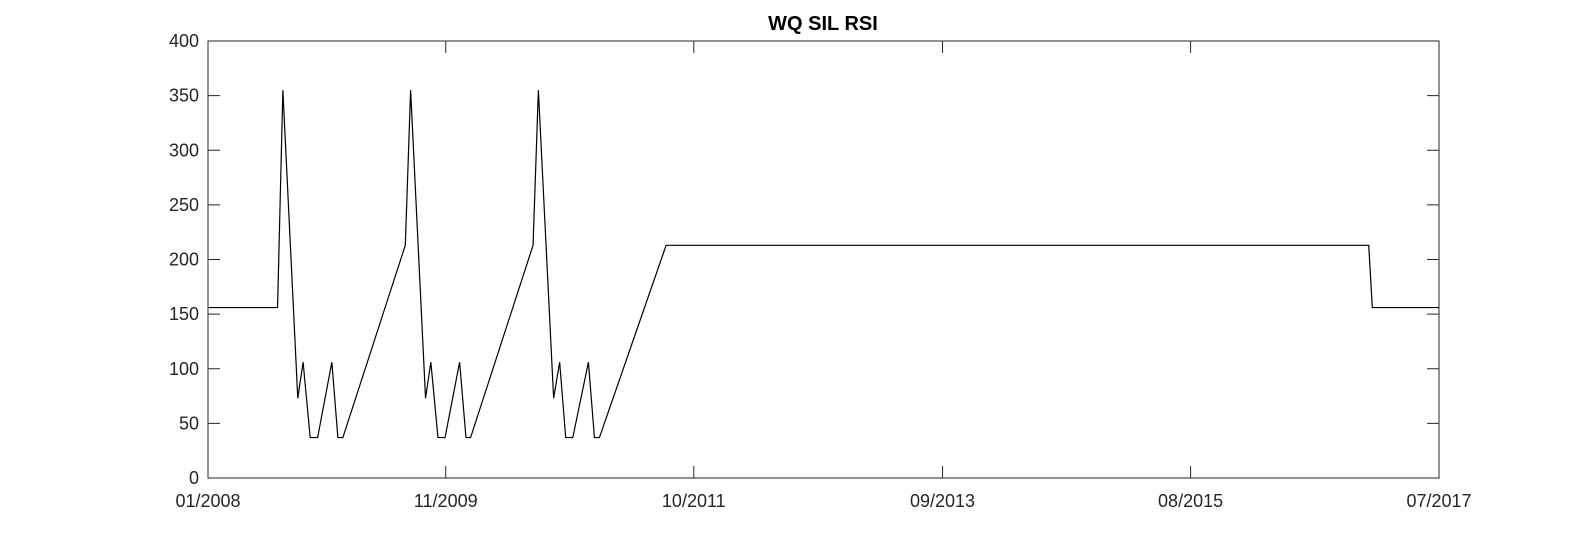  What do you see at coordinates (694, 501) in the screenshot?
I see `x-tick-label: 10/2011` at bounding box center [694, 501].